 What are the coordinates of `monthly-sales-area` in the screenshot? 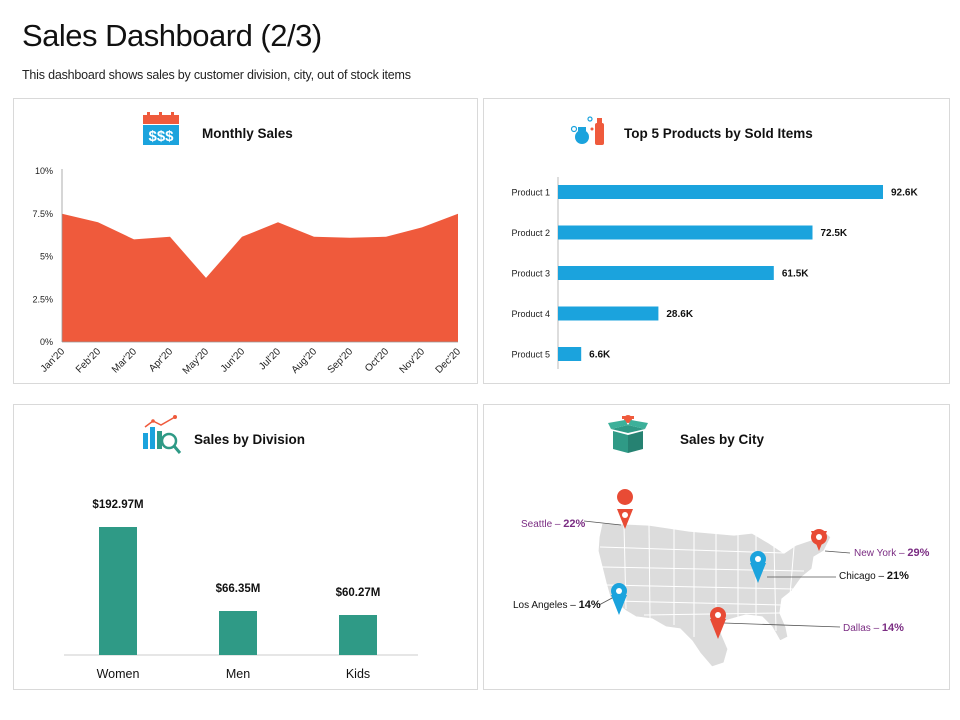 It's located at (260, 277).